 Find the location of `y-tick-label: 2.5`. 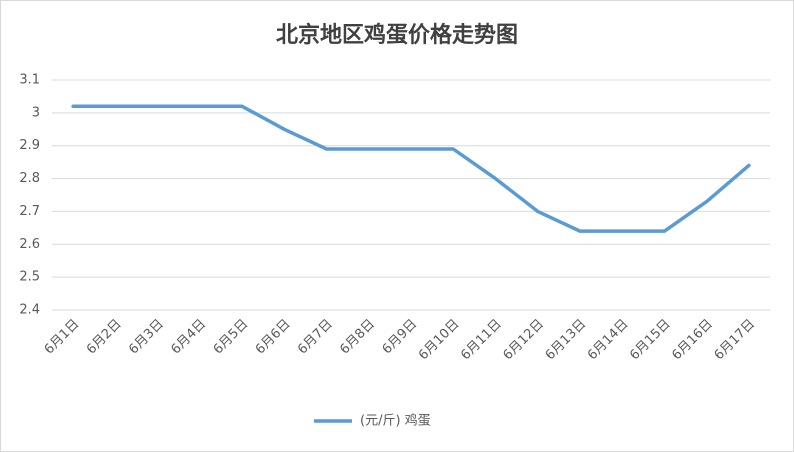

y-tick-label: 2.5 is located at coordinates (29, 277).